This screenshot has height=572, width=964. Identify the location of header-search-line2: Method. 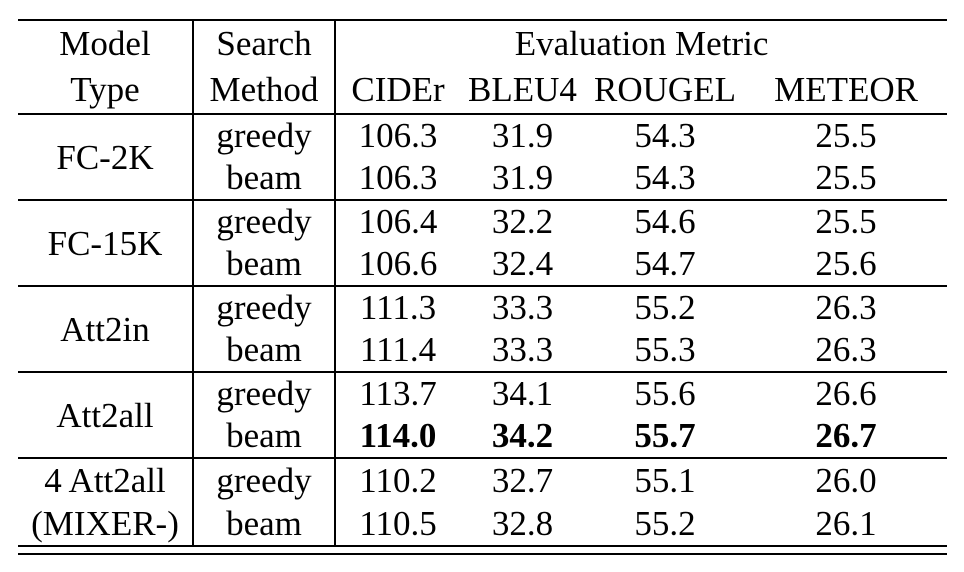
(264, 89).